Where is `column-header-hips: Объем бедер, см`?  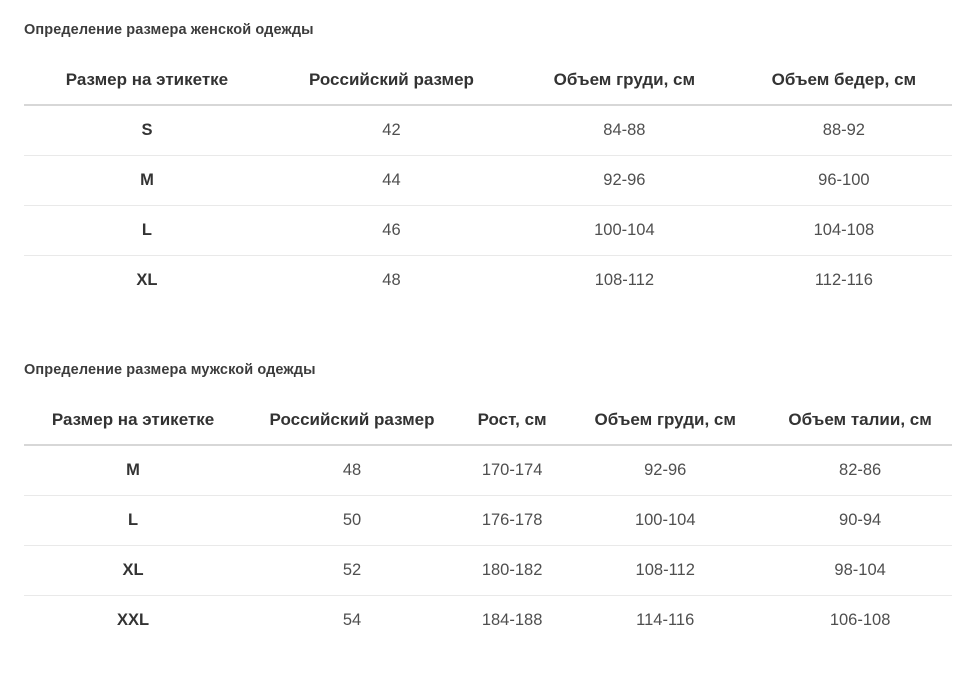 column-header-hips: Объем бедер, см is located at coordinates (843, 83).